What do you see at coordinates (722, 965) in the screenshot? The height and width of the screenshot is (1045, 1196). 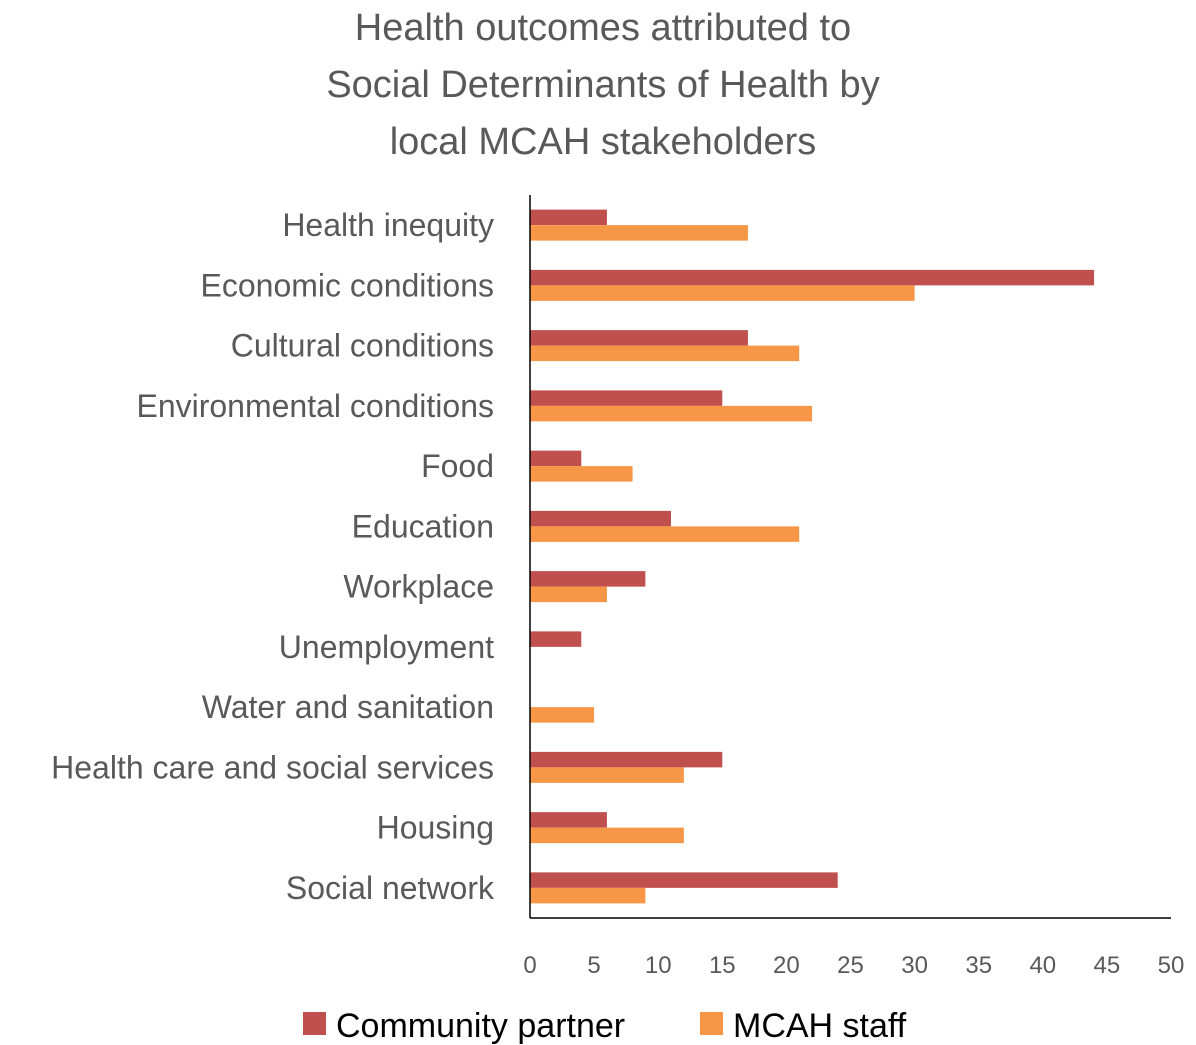 I see `x-tick-label: 15` at bounding box center [722, 965].